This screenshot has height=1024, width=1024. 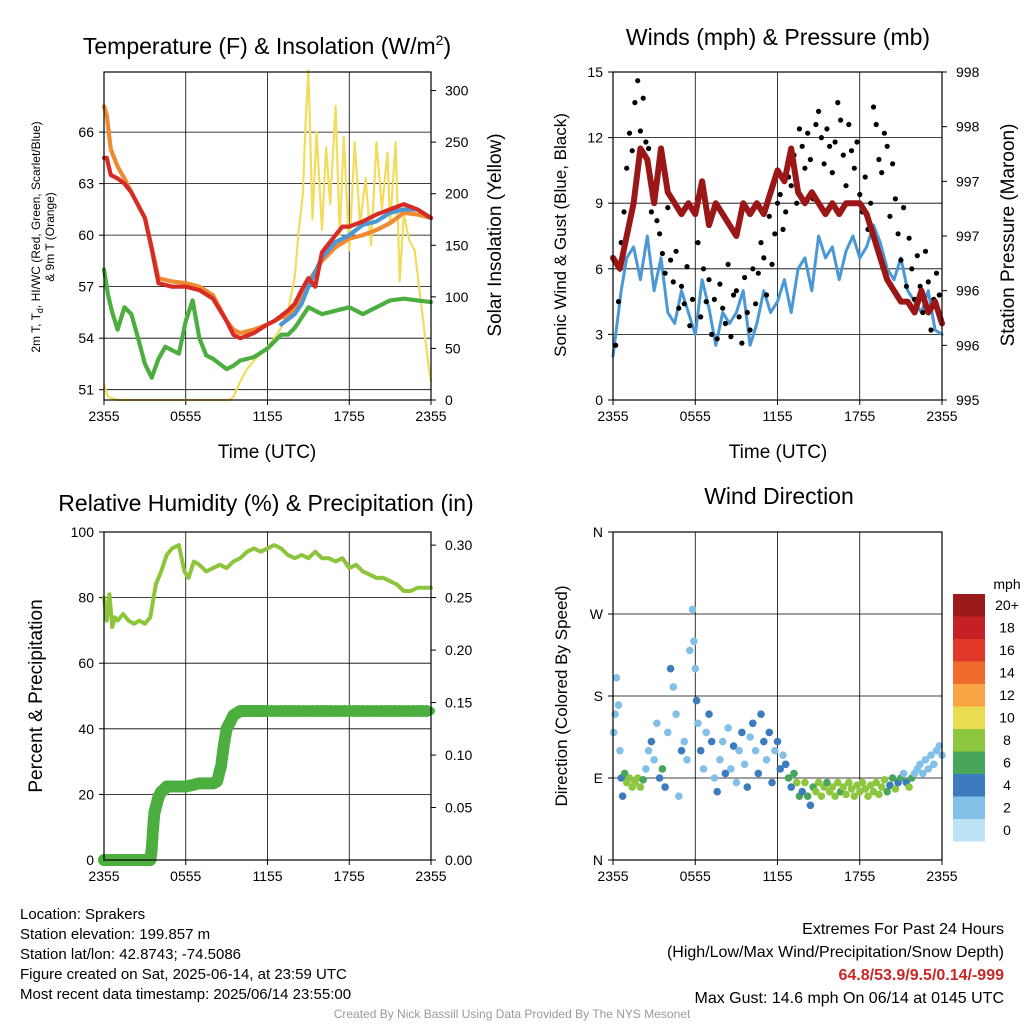 What do you see at coordinates (185, 876) in the screenshot?
I see `x-tick-label: 0555` at bounding box center [185, 876].